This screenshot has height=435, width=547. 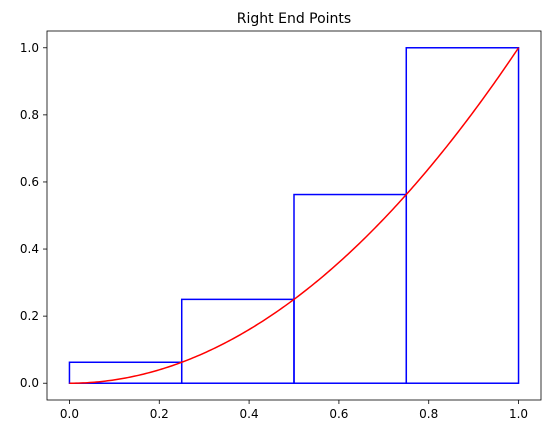 What do you see at coordinates (159, 414) in the screenshot?
I see `x-tick-label: 0.2` at bounding box center [159, 414].